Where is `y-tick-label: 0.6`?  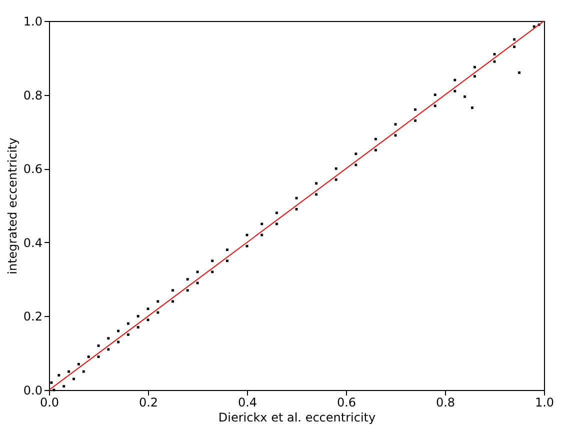
y-tick-label: 0.6 is located at coordinates (32, 169).